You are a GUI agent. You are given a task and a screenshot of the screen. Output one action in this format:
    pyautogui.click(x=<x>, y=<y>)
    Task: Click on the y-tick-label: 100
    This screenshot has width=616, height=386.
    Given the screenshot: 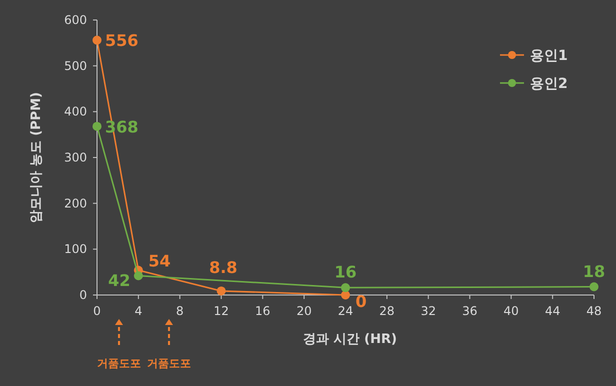 What is the action you would take?
    pyautogui.click(x=75, y=249)
    